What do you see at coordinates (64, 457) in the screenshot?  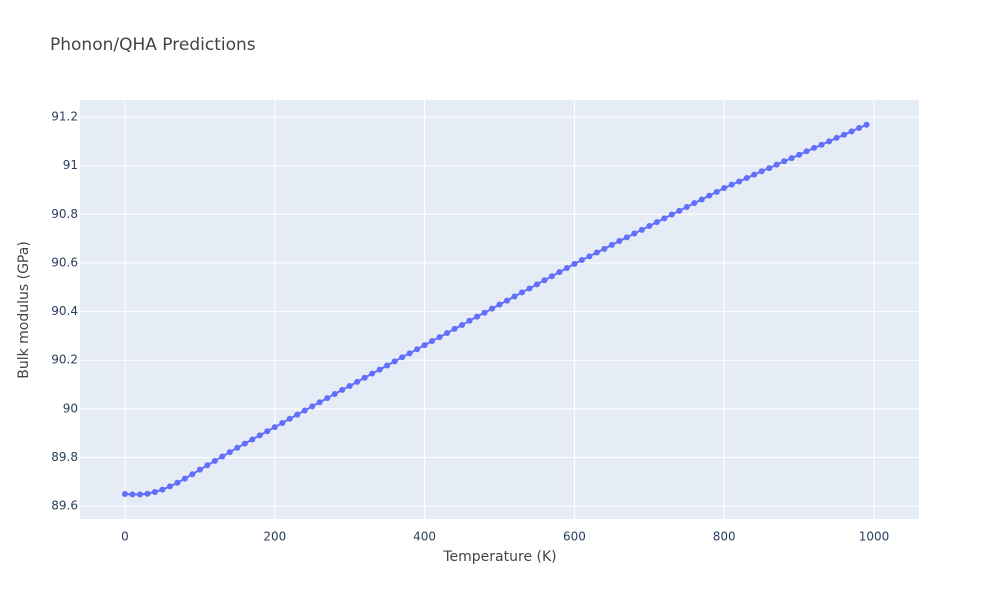 I see `y-tick-label: 89.8` at bounding box center [64, 457].